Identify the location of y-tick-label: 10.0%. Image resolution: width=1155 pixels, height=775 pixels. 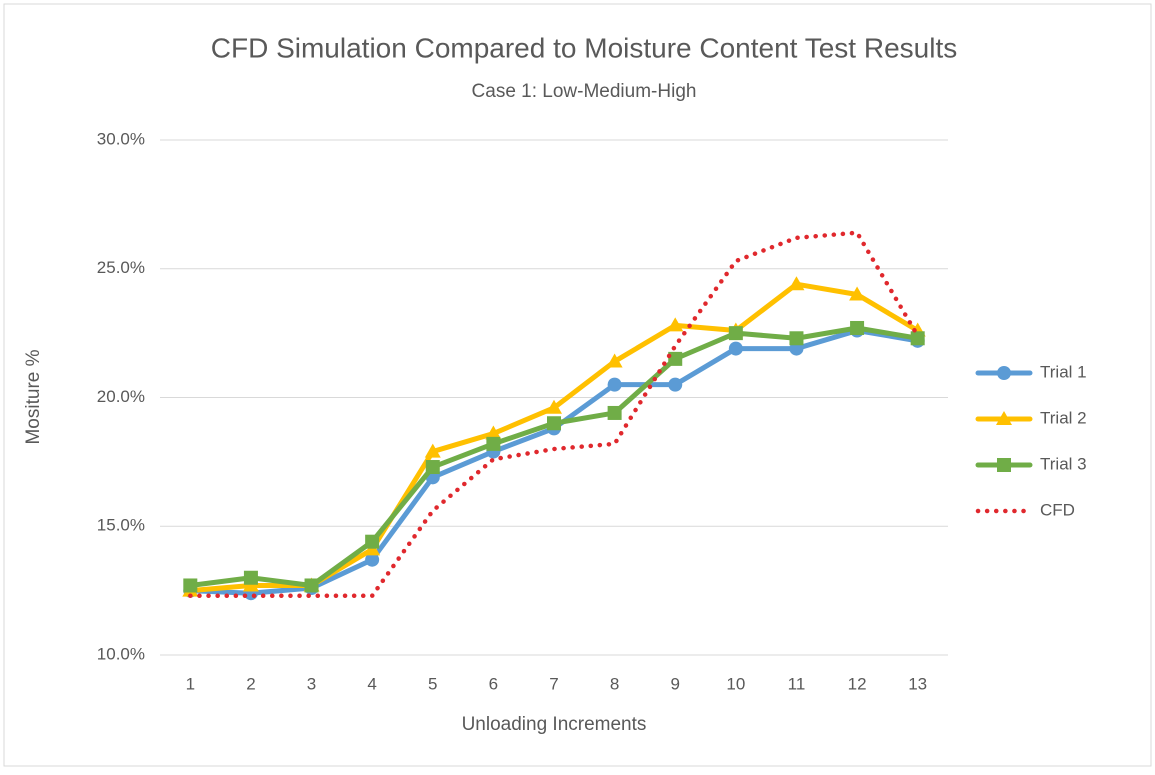
(121, 653).